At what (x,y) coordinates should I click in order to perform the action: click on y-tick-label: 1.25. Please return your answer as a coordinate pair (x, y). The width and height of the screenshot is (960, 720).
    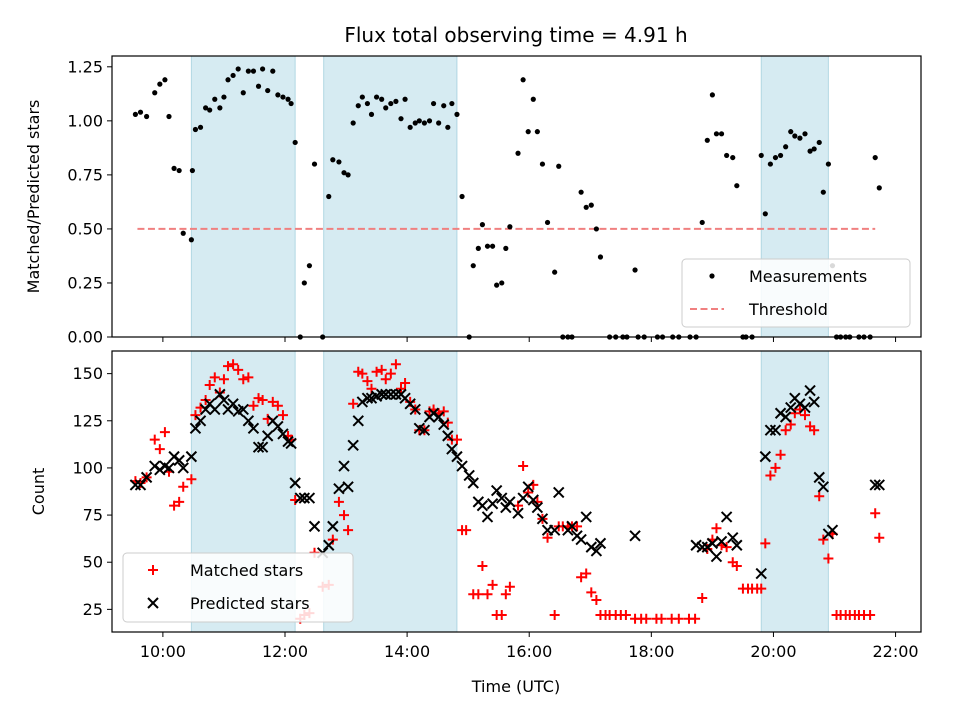
    Looking at the image, I should click on (85, 66).